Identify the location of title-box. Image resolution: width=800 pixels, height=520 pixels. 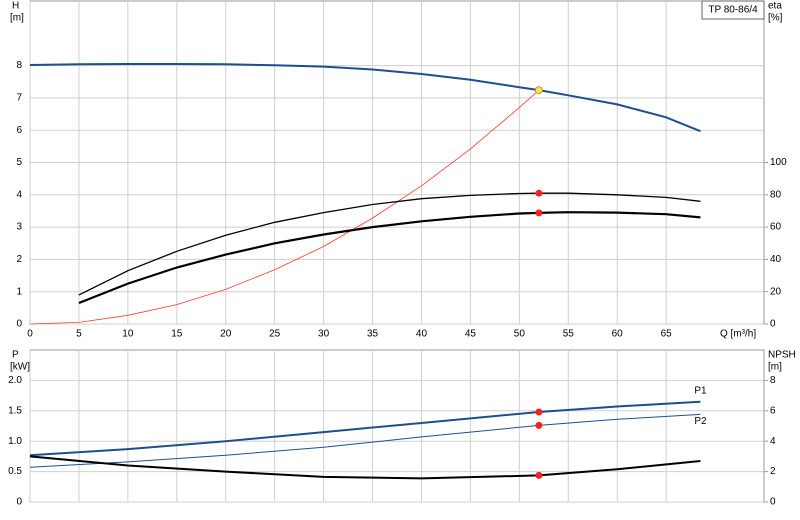
(733, 10).